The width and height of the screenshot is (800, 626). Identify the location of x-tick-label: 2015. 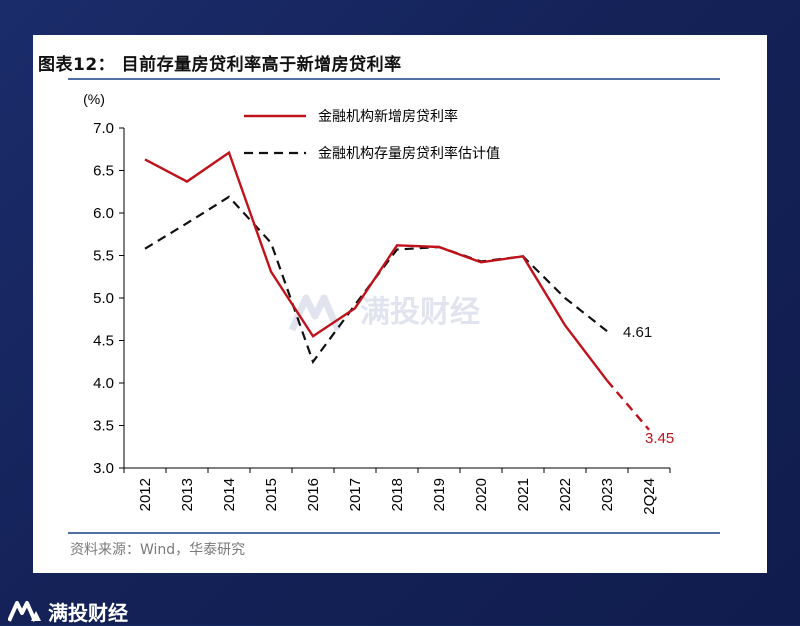
(271, 494).